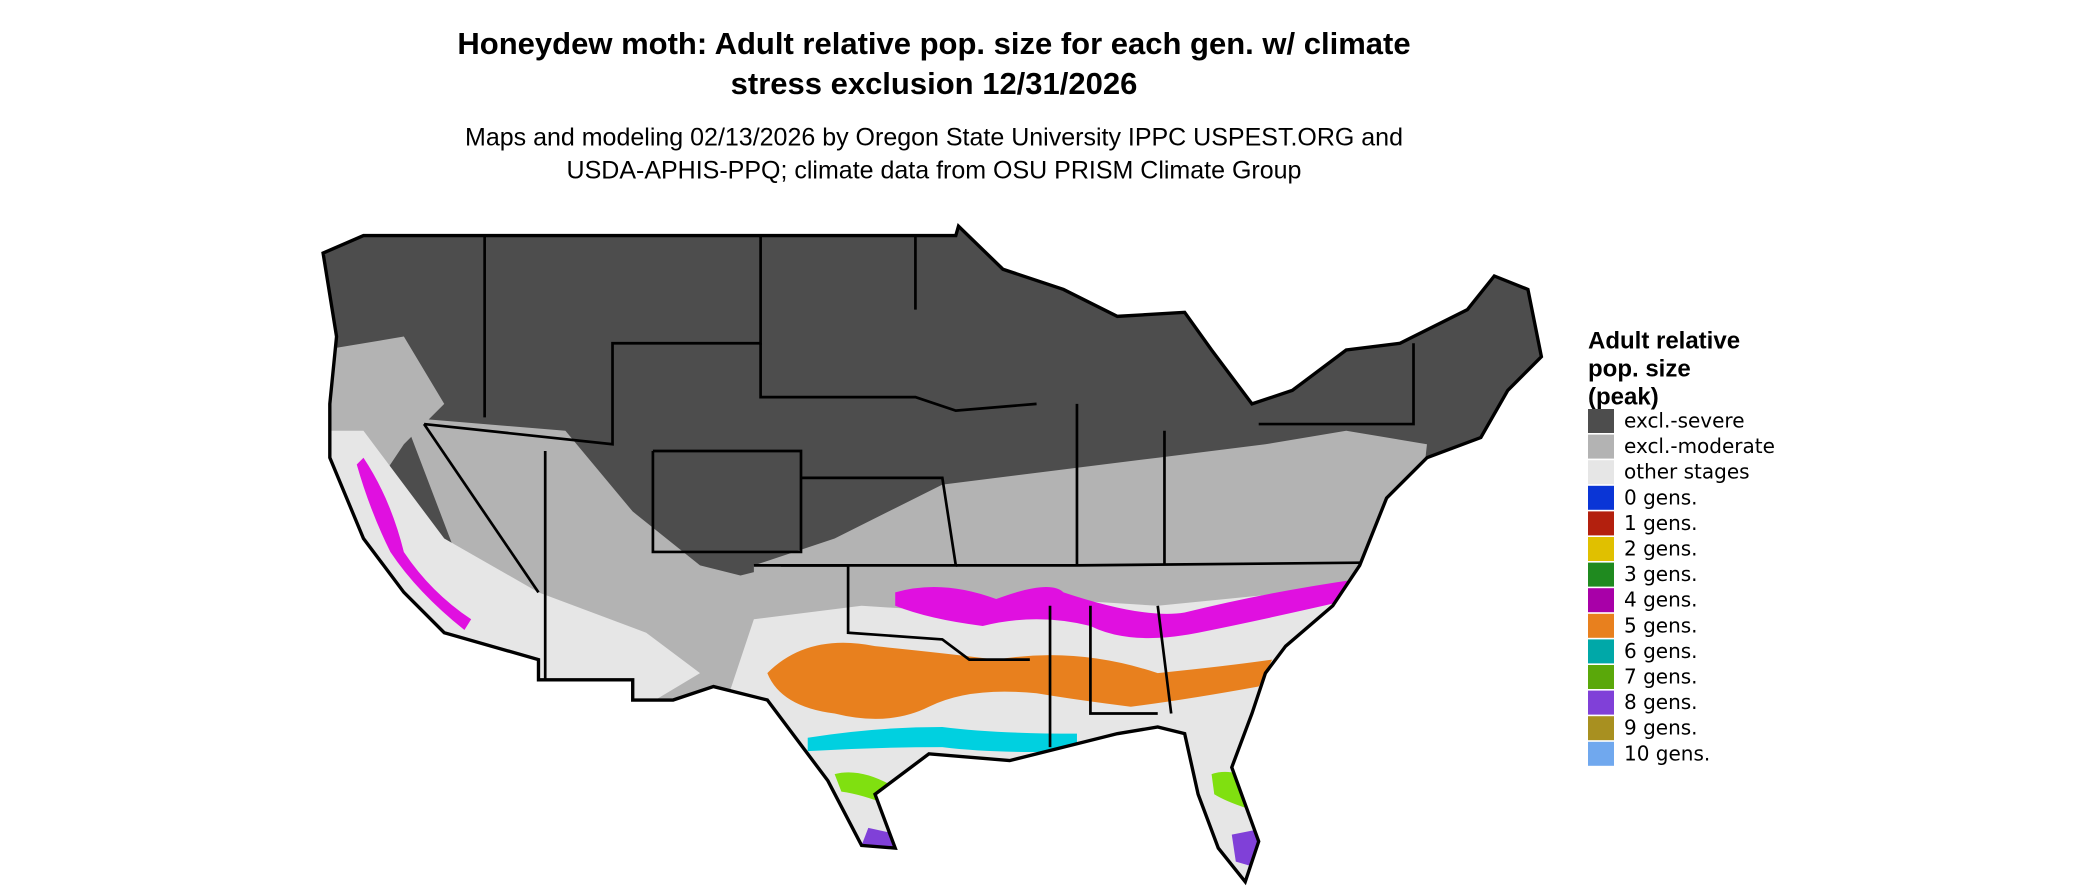  I want to click on legend-title: Adult relative, so click(1664, 340).